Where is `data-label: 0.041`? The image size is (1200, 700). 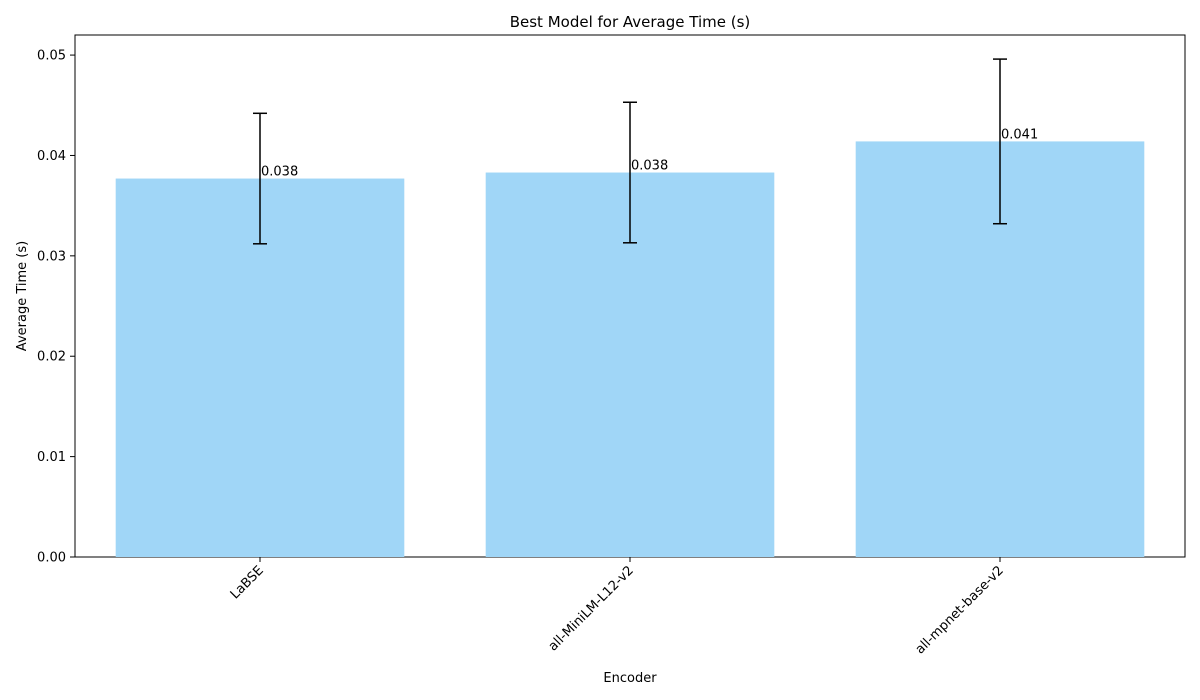
data-label: 0.041 is located at coordinates (1019, 134).